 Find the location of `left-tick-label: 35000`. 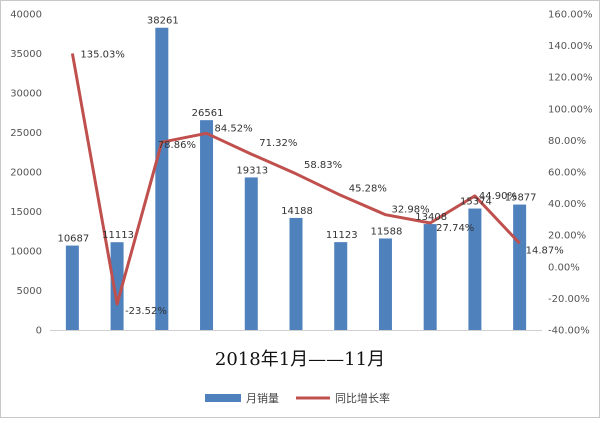

left-tick-label: 35000 is located at coordinates (26, 54).